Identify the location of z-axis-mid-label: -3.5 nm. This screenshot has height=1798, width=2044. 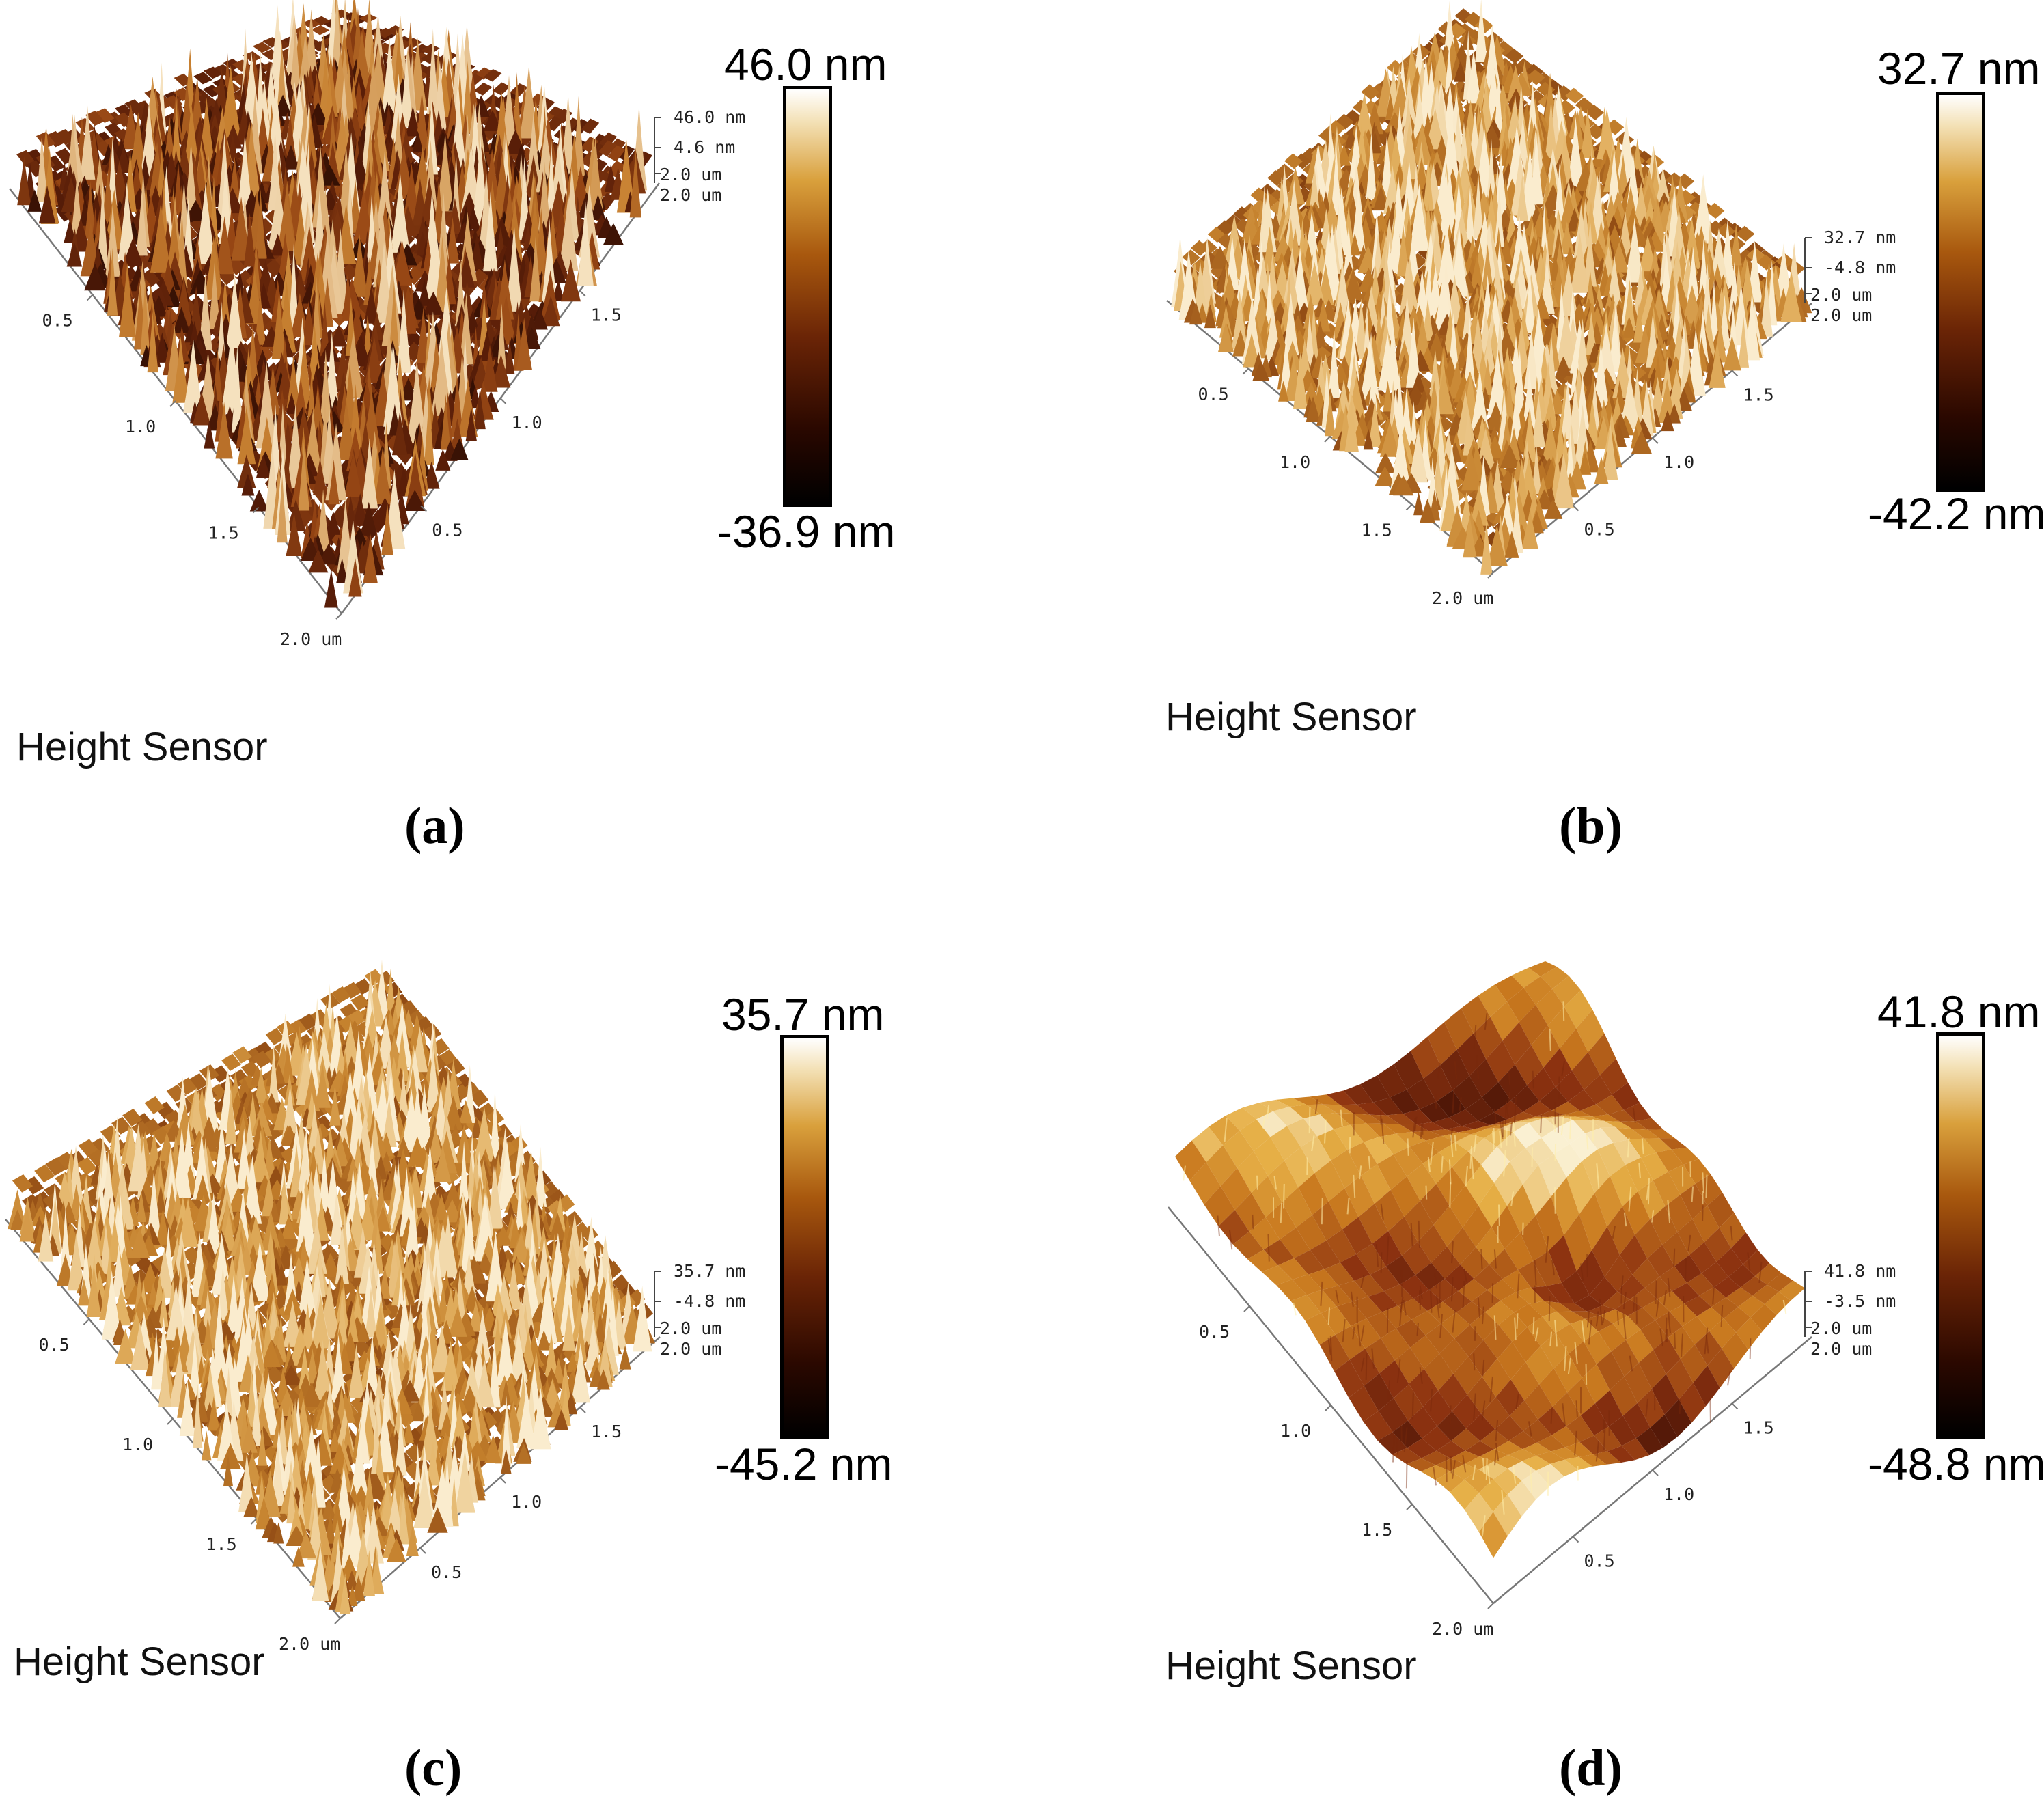
(1860, 1301).